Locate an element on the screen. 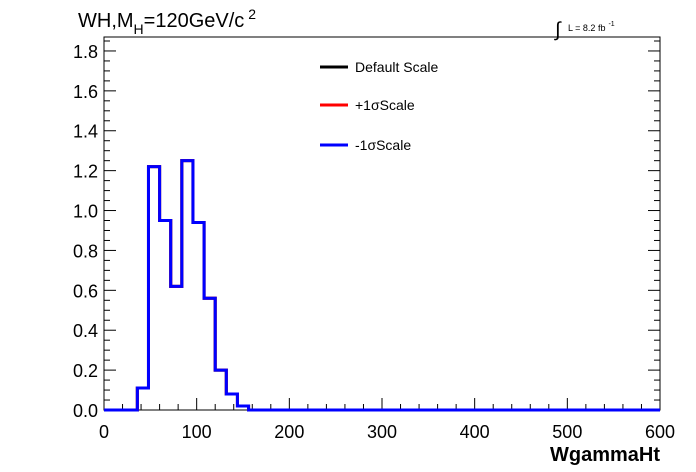 This screenshot has width=696, height=472. luminosity-label: L = 8.2 fb -1 is located at coordinates (591, 27).